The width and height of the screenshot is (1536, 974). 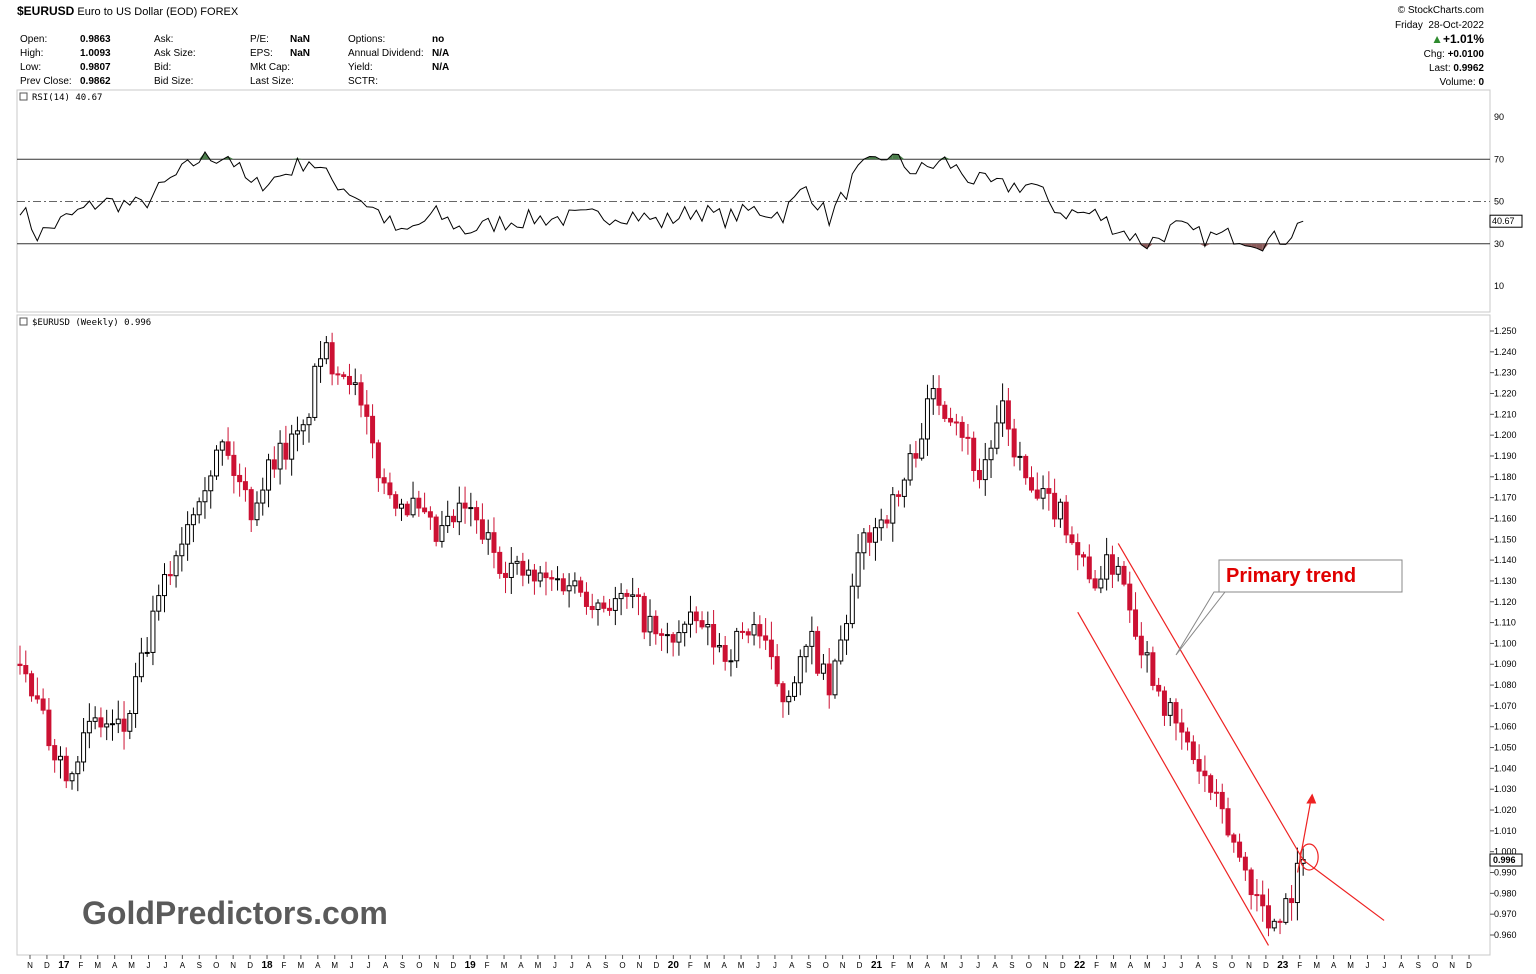 I want to click on rsi-current-label: 40.67, so click(x=1503, y=221).